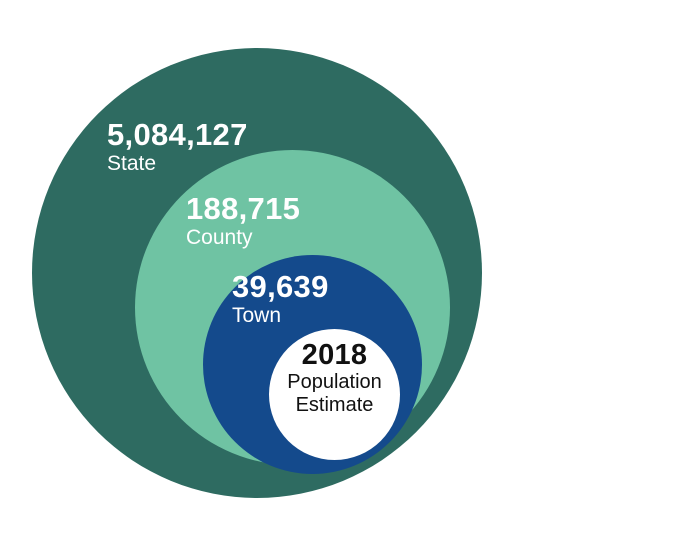 This screenshot has height=539, width=681. What do you see at coordinates (177, 134) in the screenshot?
I see `state-population: 5,084,127` at bounding box center [177, 134].